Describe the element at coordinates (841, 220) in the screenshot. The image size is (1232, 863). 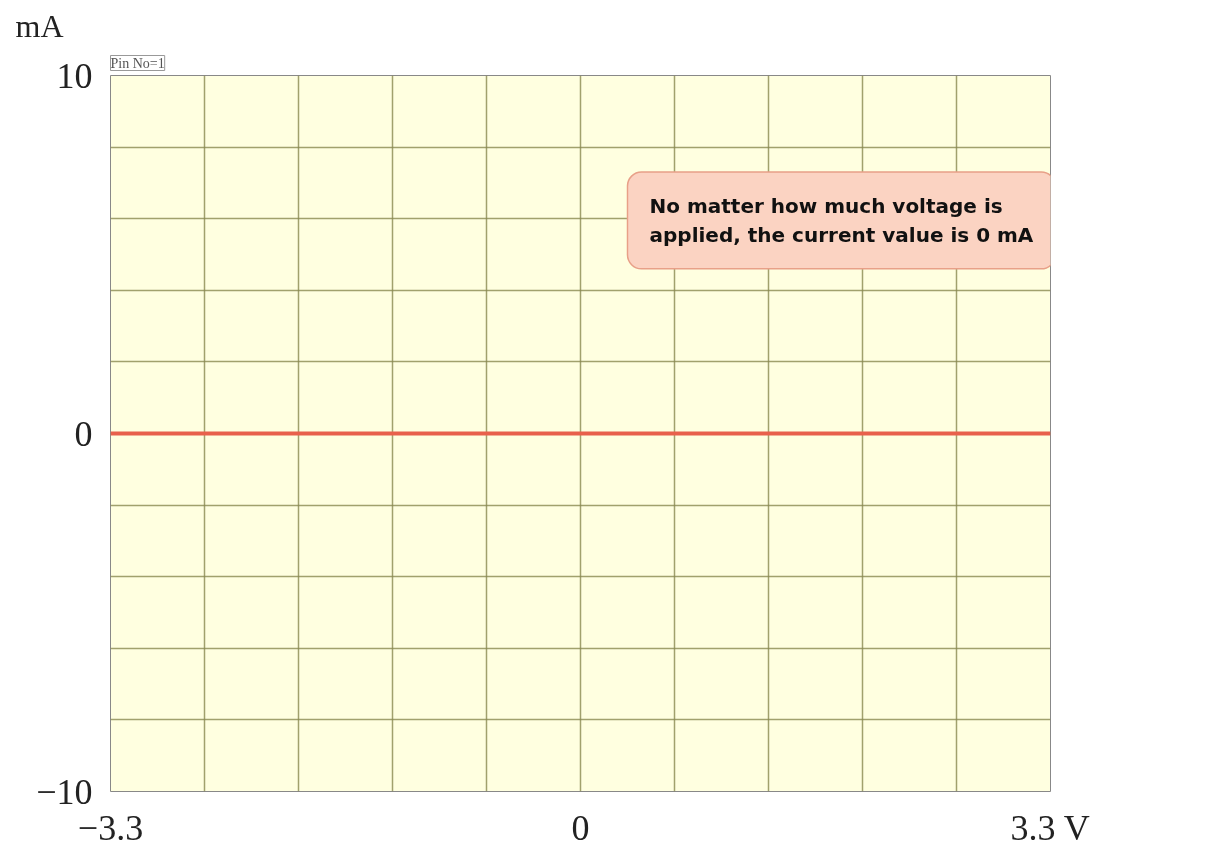
I see `annotation: No matter how much voltage is applied, the current value is 0 mA` at that location.